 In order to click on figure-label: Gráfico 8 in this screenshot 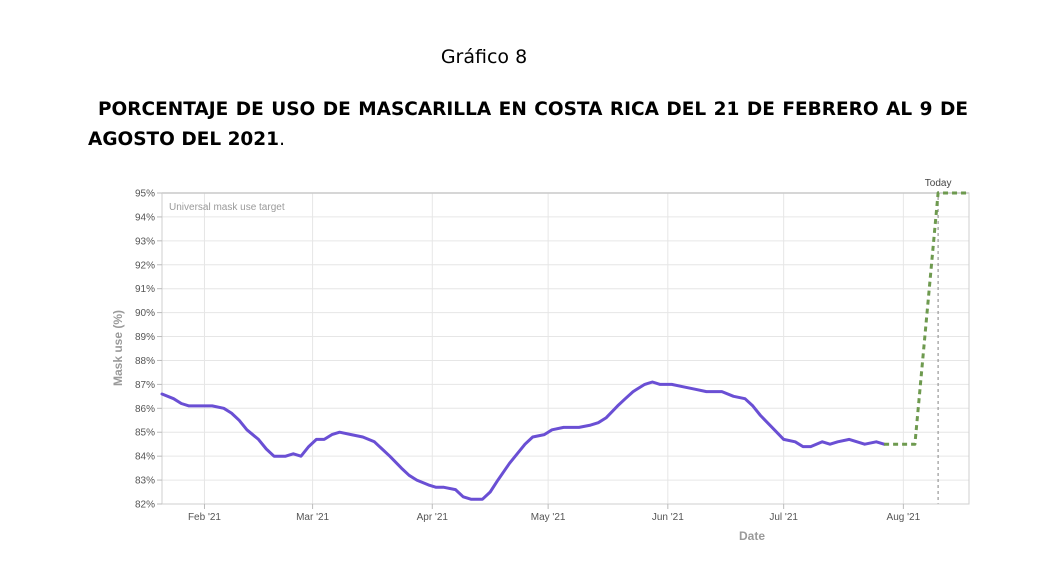, I will do `click(484, 57)`.